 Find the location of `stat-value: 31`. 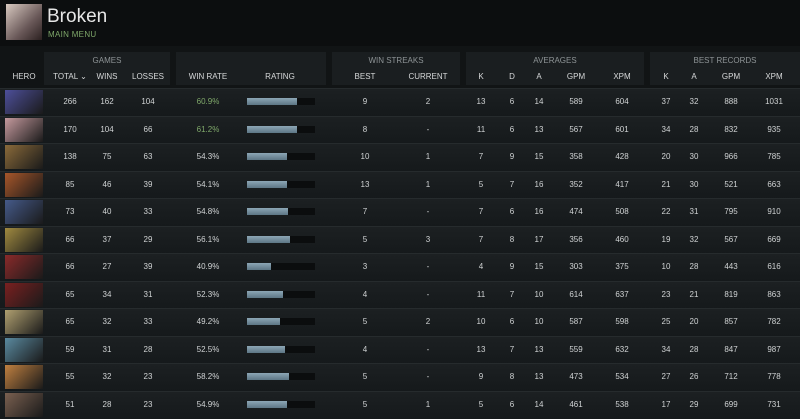

stat-value: 31 is located at coordinates (107, 349).